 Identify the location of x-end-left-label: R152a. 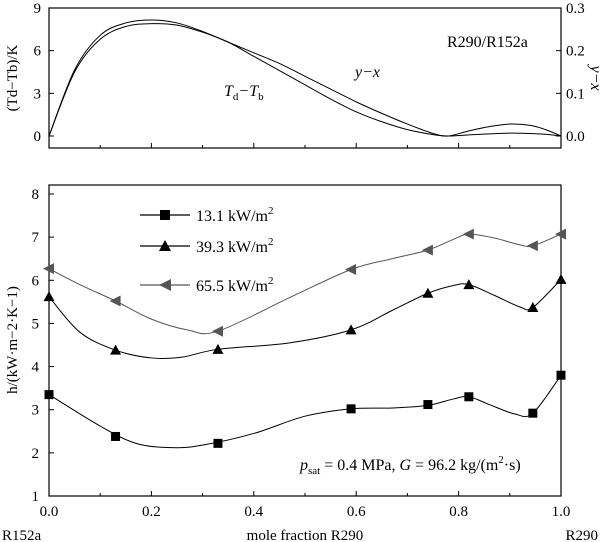
(22, 535).